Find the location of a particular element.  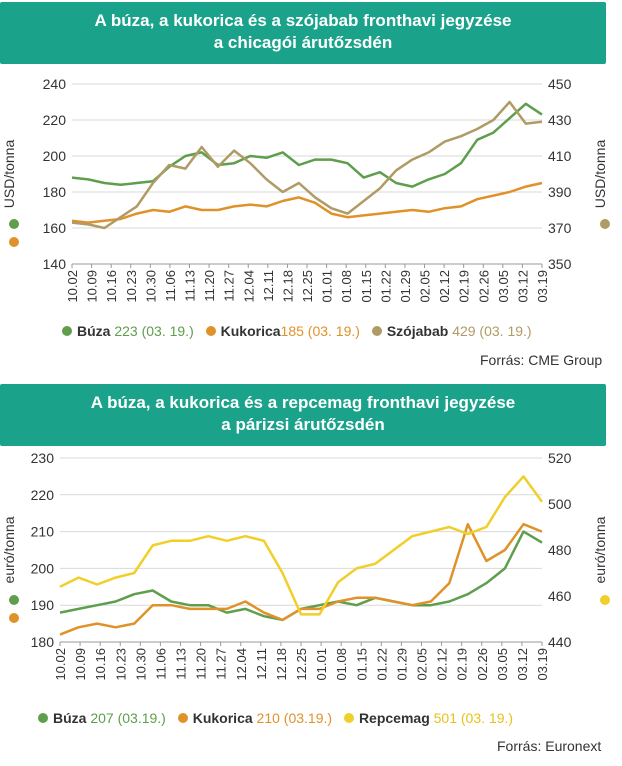

legend-item-buza: Búza 223 (03. 19.) is located at coordinates (128, 331).